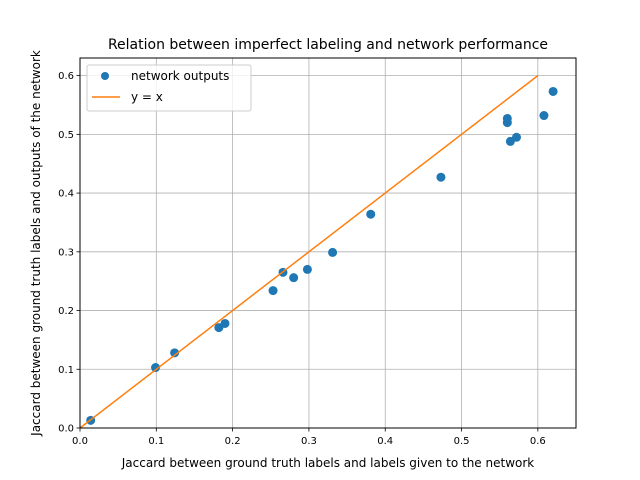 Image resolution: width=640 pixels, height=480 pixels. What do you see at coordinates (385, 441) in the screenshot?
I see `x-tick-label: 0.4` at bounding box center [385, 441].